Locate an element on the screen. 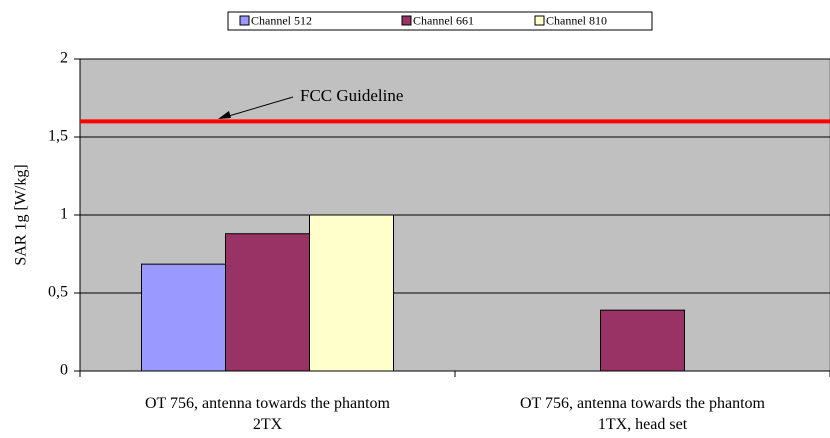 This screenshot has height=438, width=830. y-axis-label: SAR 1g [W/kg] is located at coordinates (21, 214).